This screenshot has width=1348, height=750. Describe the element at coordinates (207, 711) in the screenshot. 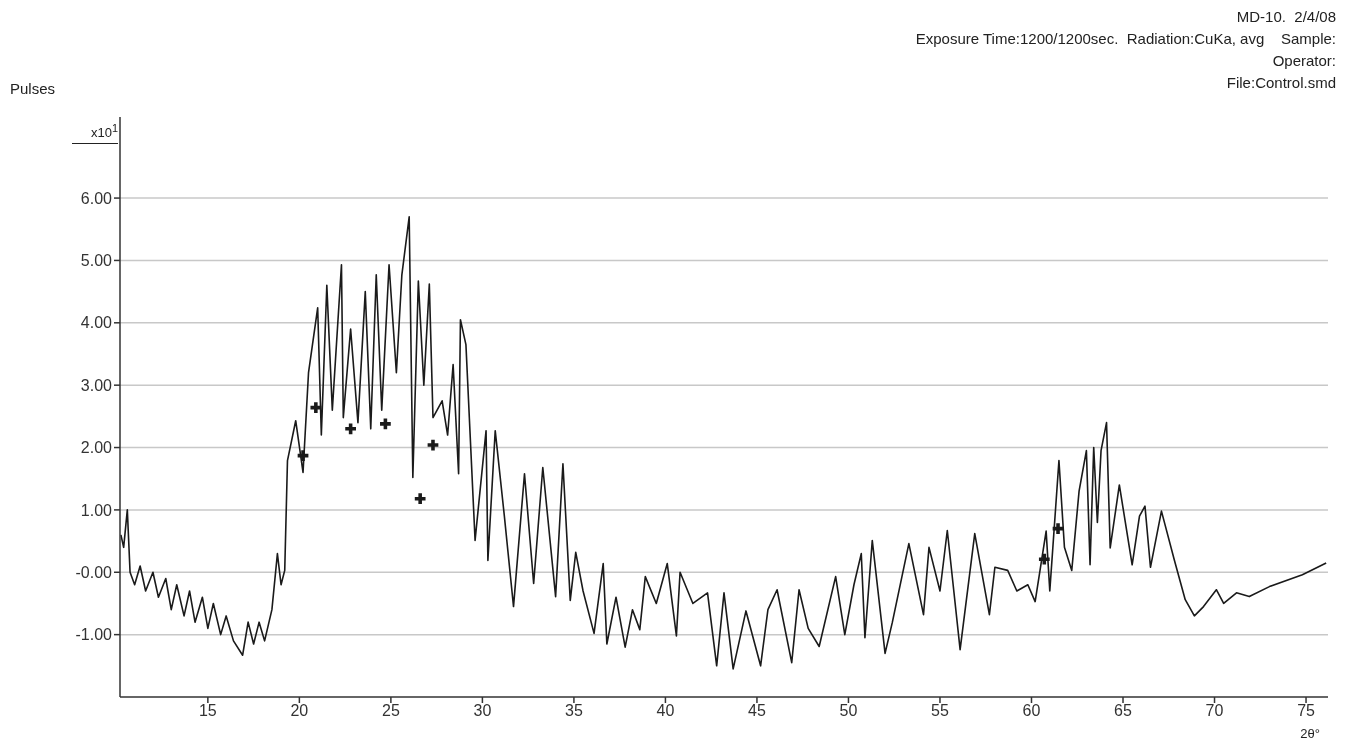

I see `x-tick-label: 15` at that location.